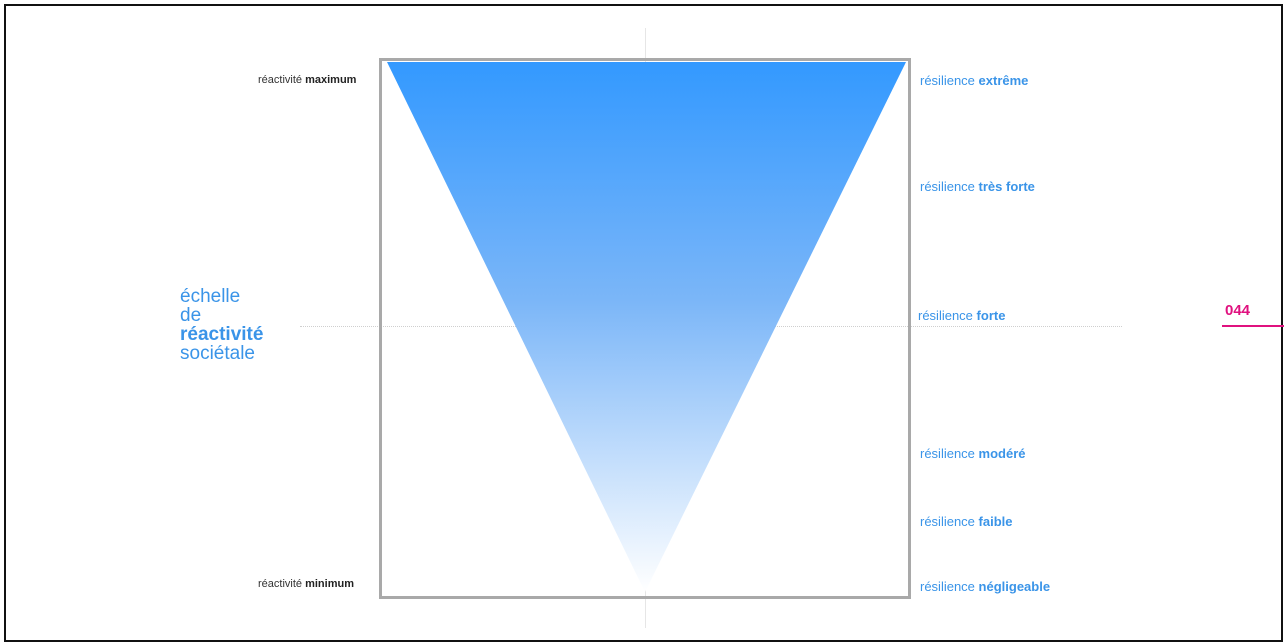 Image resolution: width=1288 pixels, height=643 pixels. What do you see at coordinates (1238, 310) in the screenshot?
I see `page-number: 044` at bounding box center [1238, 310].